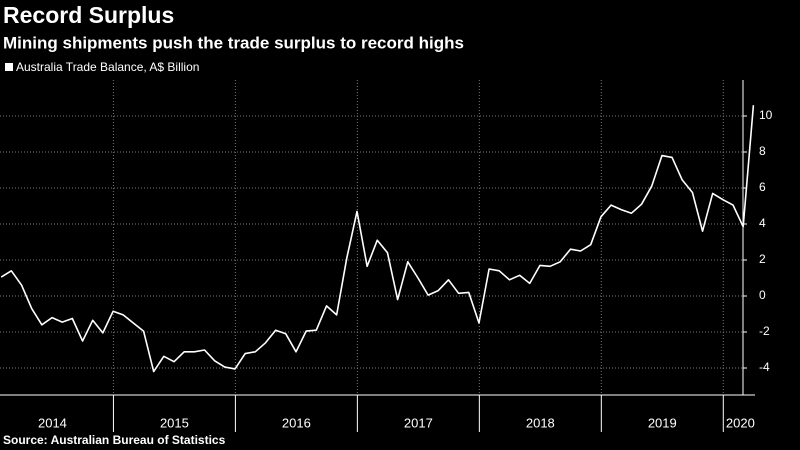 The width and height of the screenshot is (800, 450). I want to click on source: Source: Australian Bureau of Statistics, so click(114, 440).